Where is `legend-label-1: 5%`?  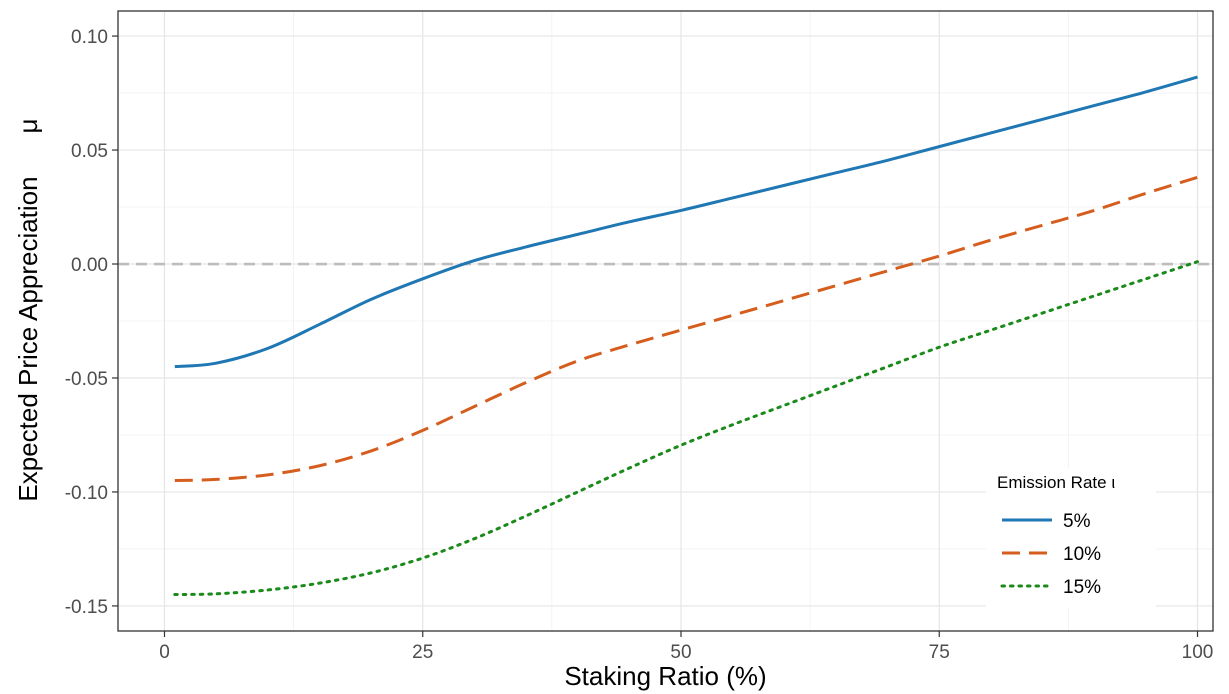
legend-label-1: 5% is located at coordinates (1077, 521).